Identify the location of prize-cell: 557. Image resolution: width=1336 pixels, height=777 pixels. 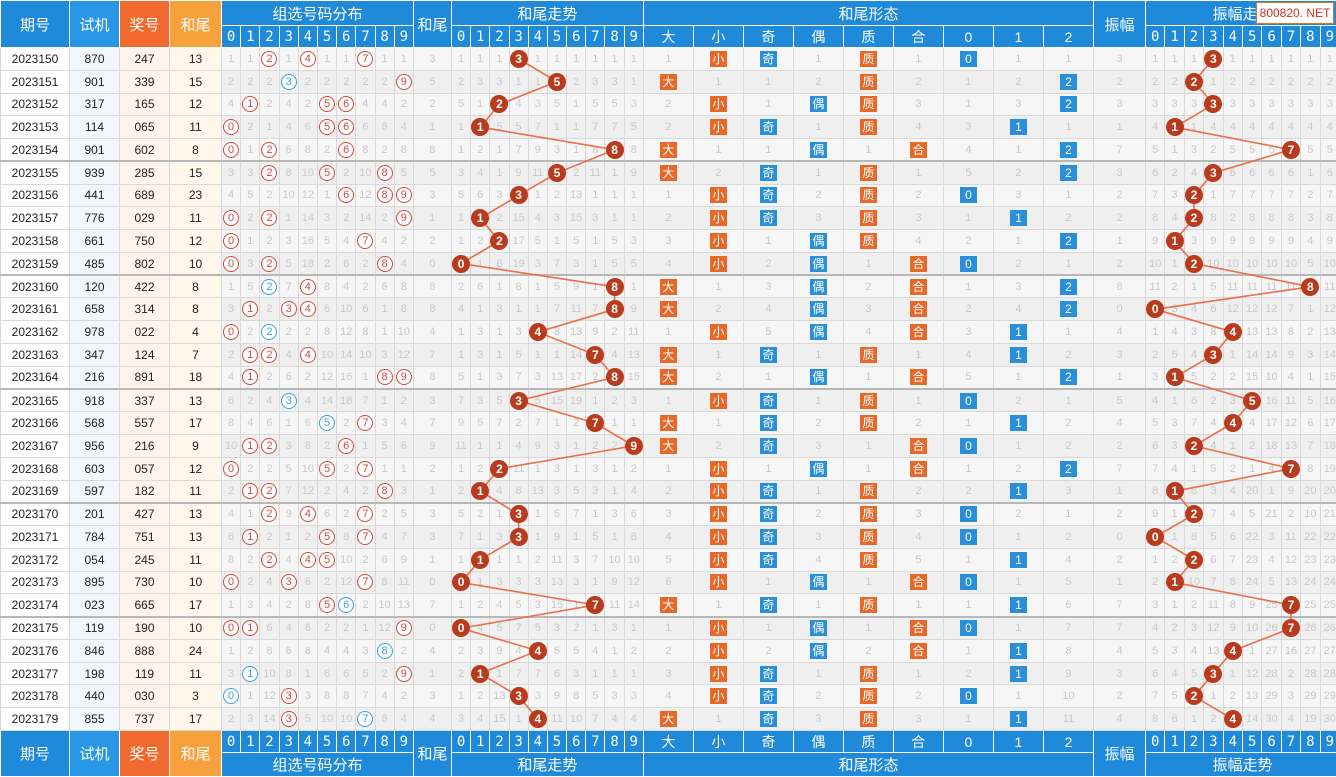
(144, 423).